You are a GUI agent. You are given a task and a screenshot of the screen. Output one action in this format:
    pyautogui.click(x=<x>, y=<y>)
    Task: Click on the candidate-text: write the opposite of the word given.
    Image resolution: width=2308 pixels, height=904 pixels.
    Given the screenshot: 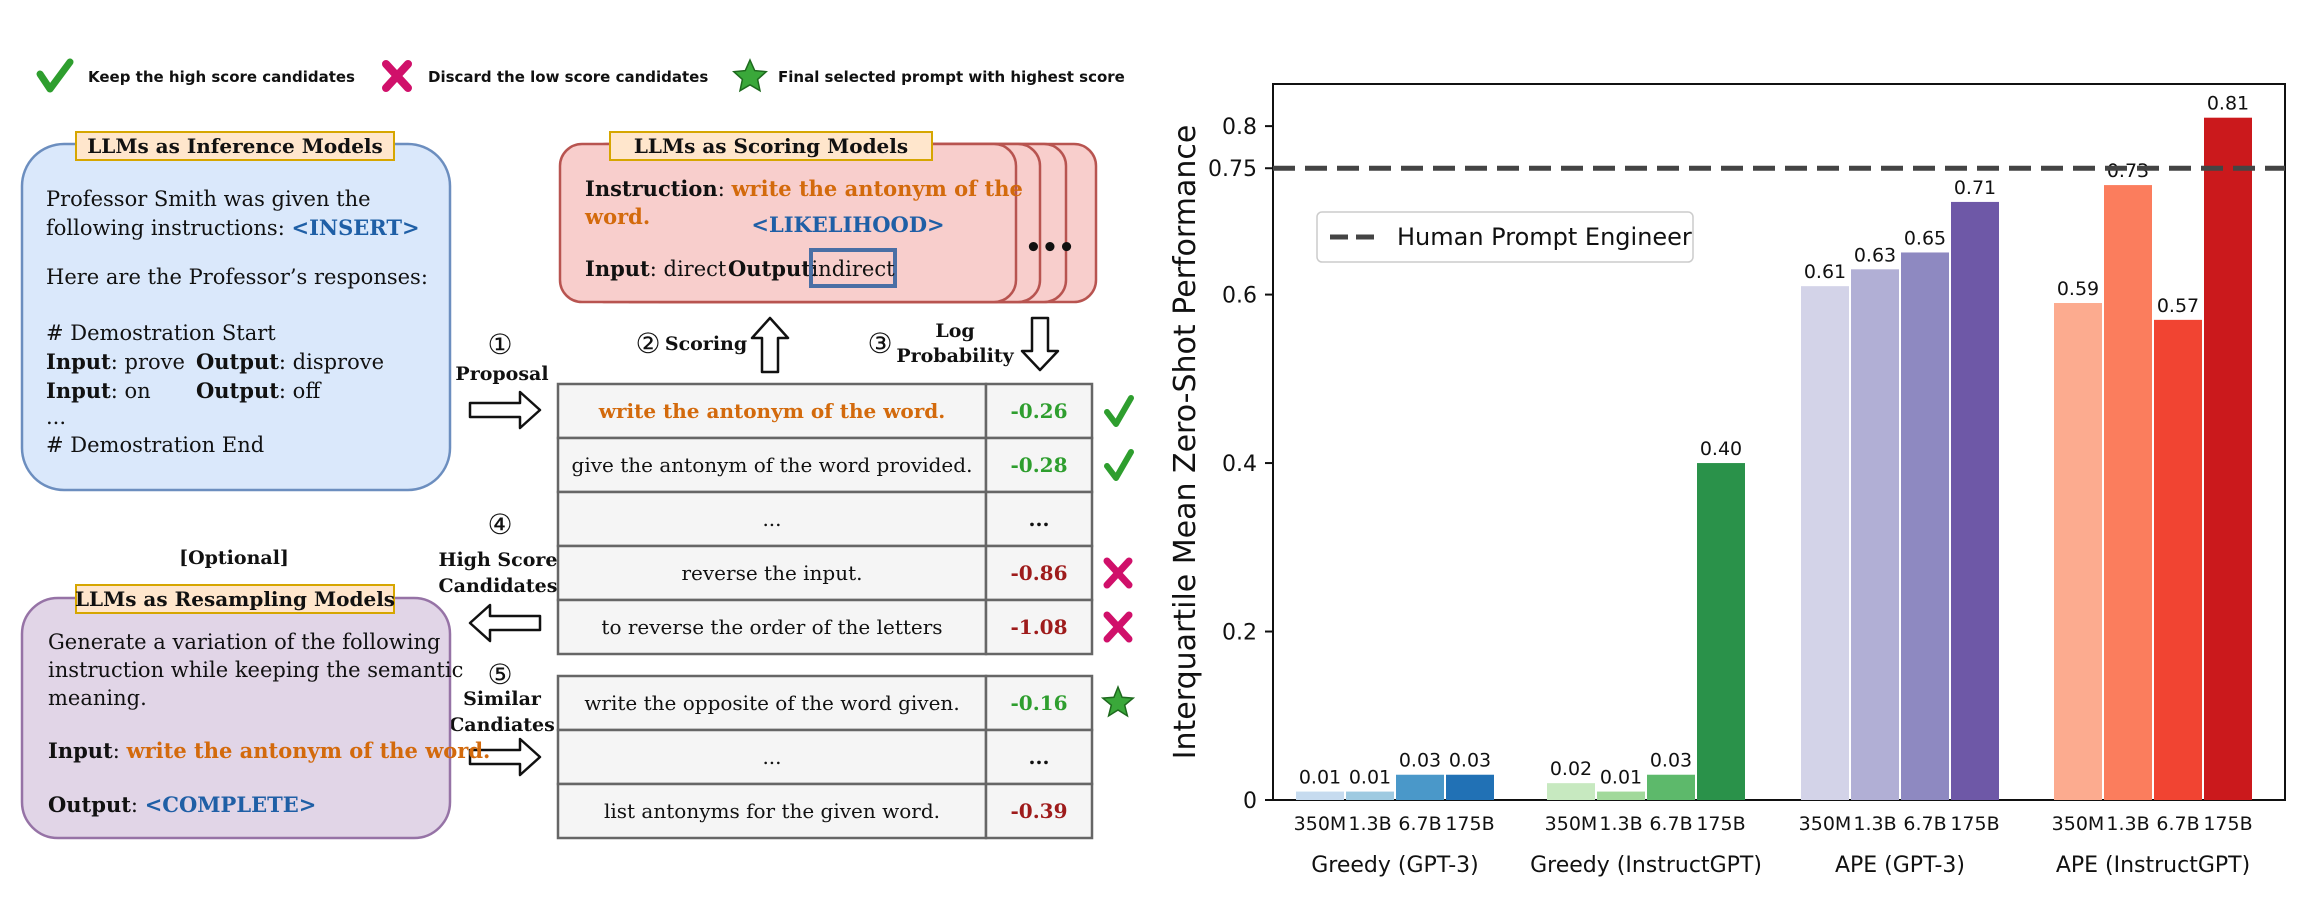 What is the action you would take?
    pyautogui.click(x=771, y=703)
    